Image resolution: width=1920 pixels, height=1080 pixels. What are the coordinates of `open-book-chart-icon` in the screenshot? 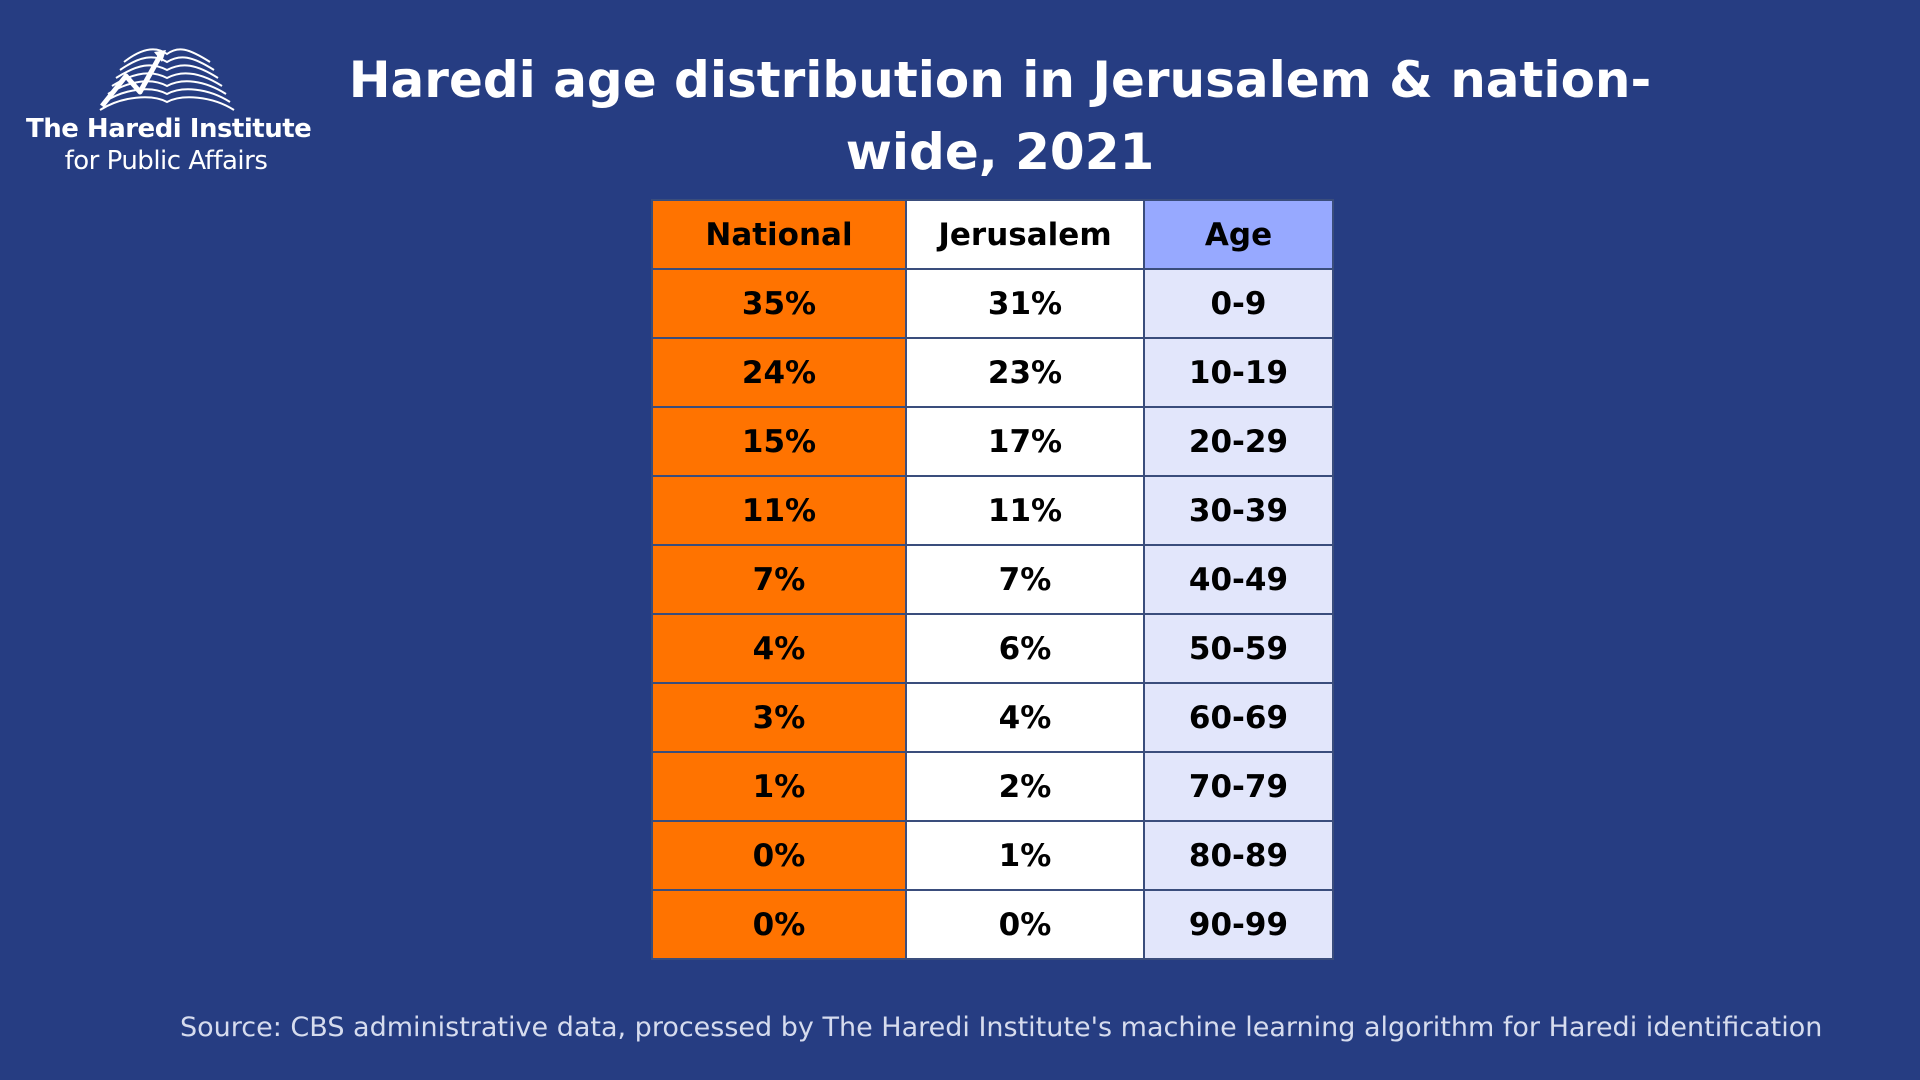 It's located at (167, 79).